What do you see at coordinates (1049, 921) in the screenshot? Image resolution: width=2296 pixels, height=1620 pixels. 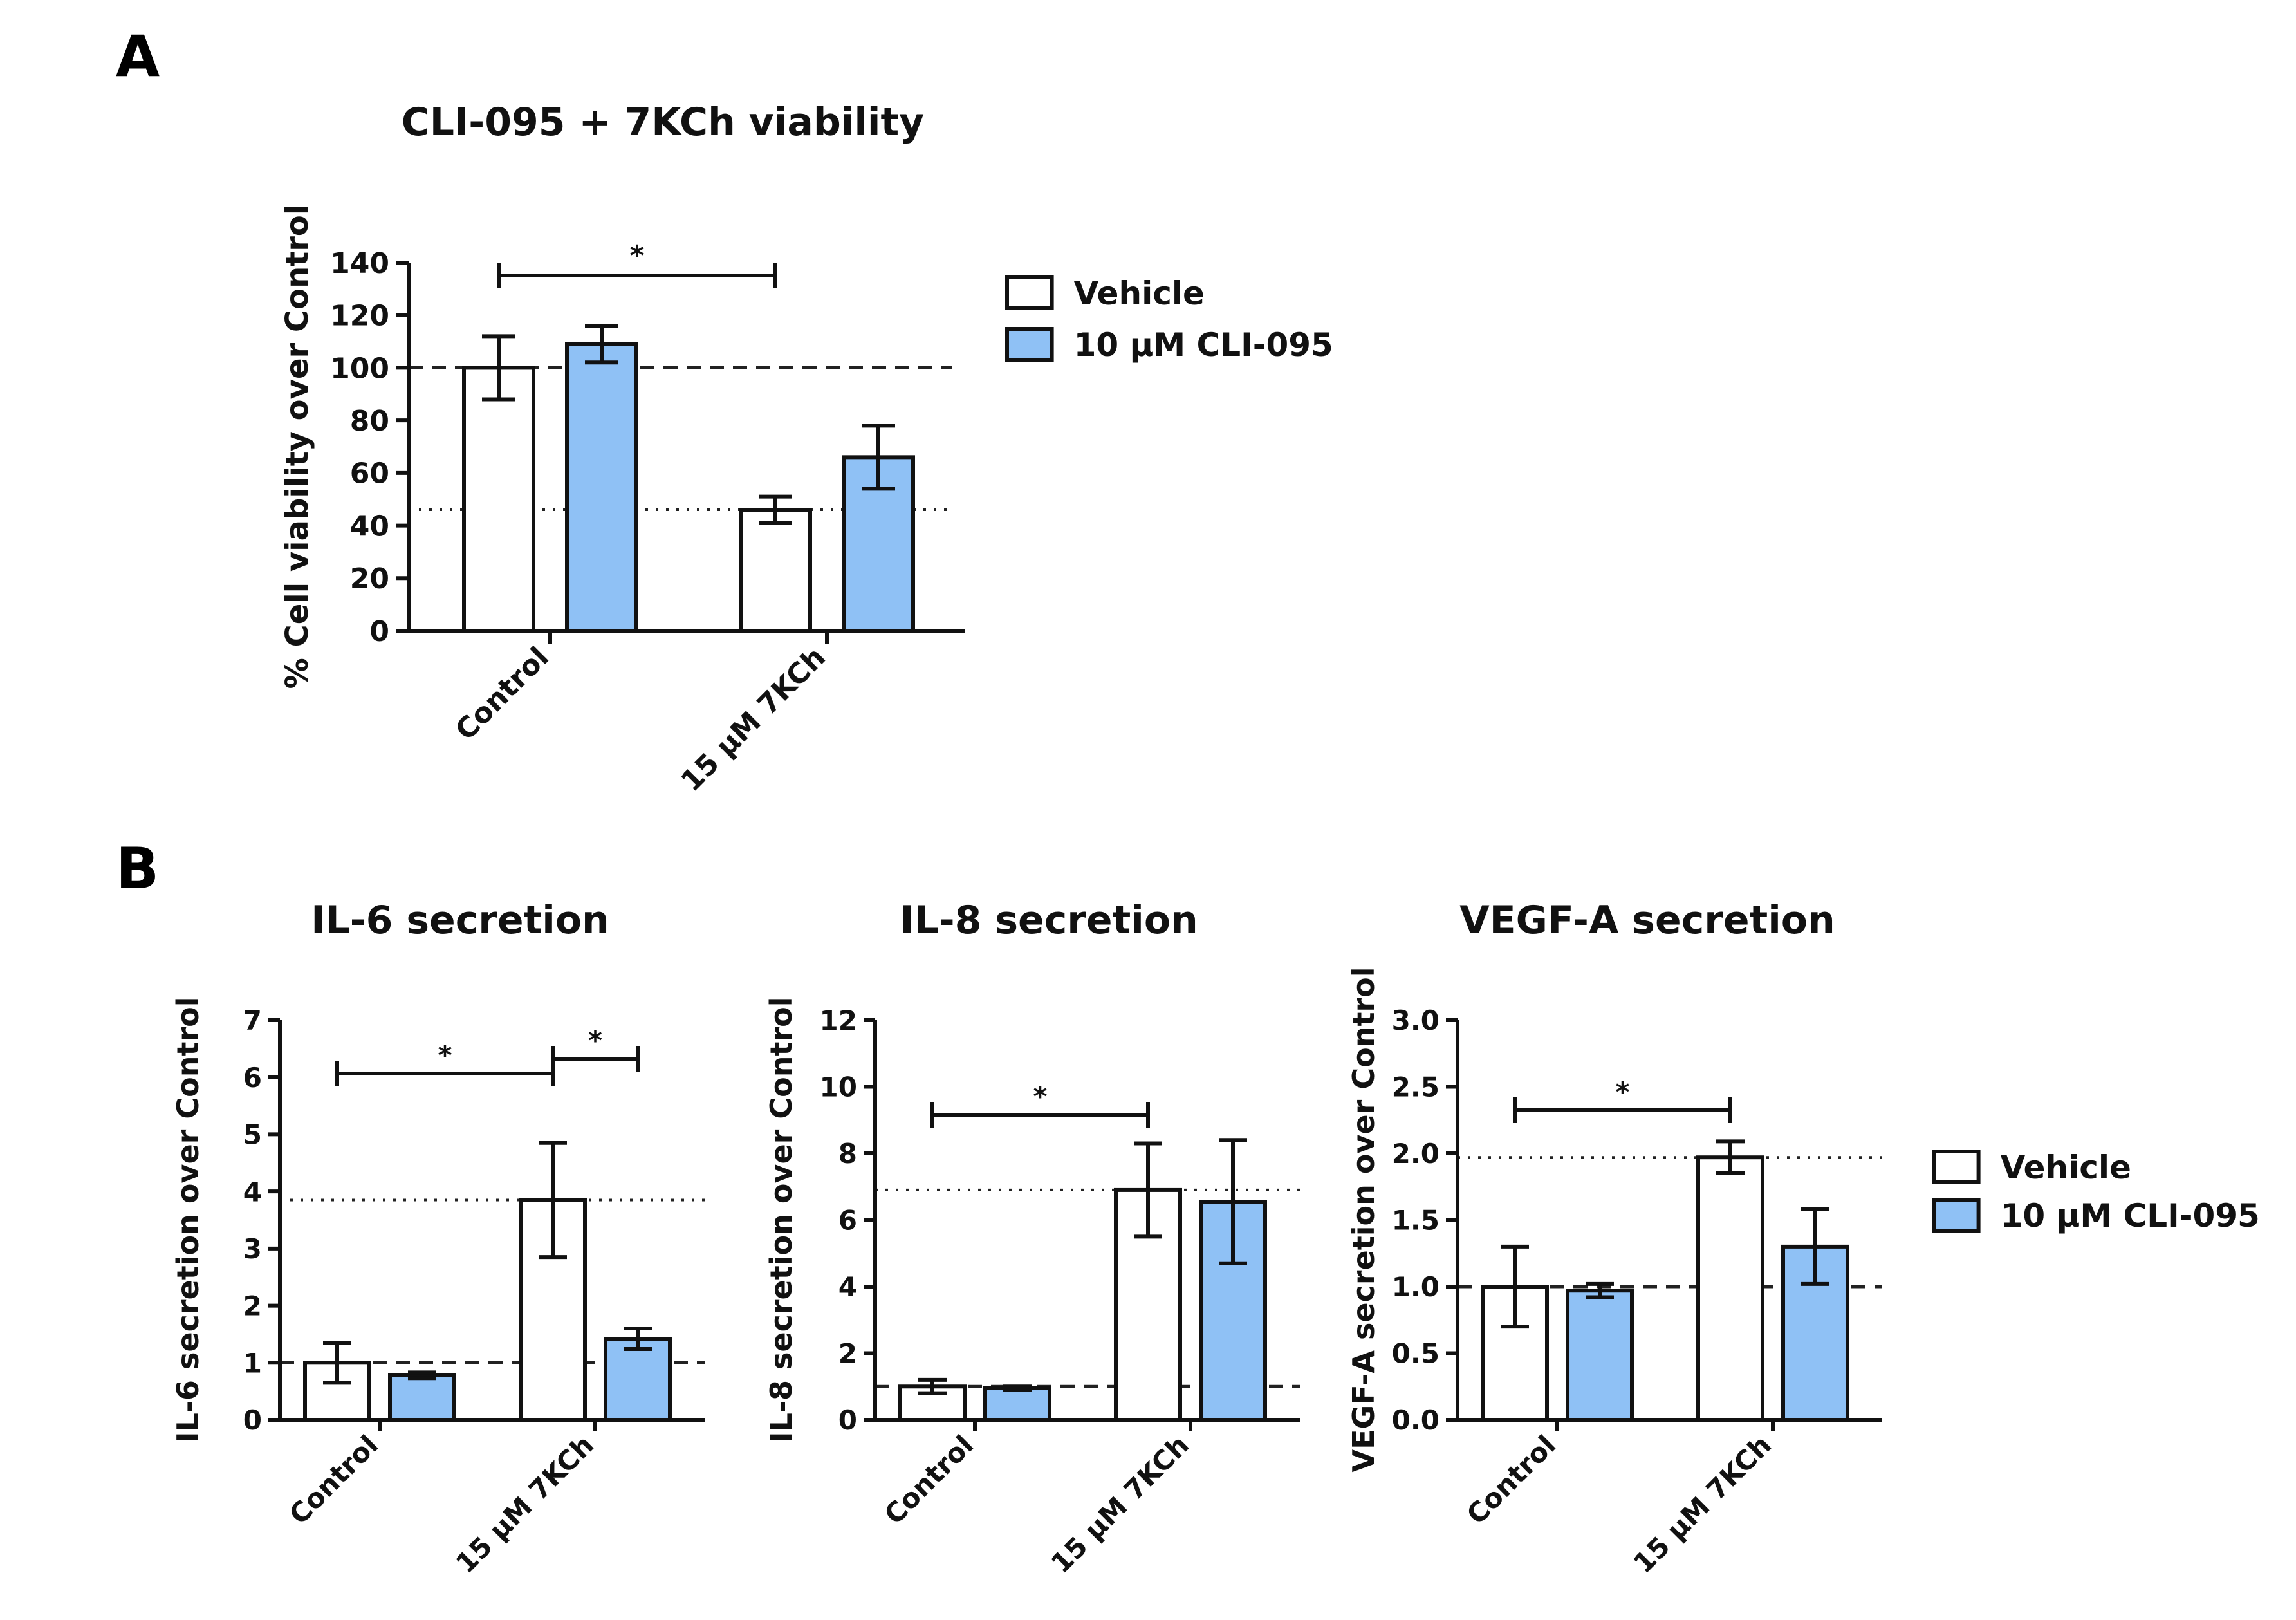 I see `chart-title: IL-8 secretion` at bounding box center [1049, 921].